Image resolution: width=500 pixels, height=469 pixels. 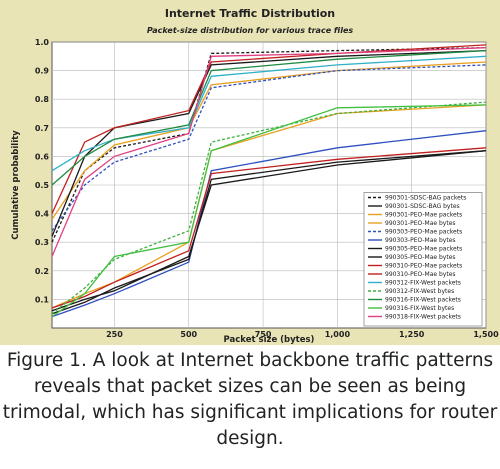 I want to click on x-tick-label: 1,250, so click(x=412, y=334).